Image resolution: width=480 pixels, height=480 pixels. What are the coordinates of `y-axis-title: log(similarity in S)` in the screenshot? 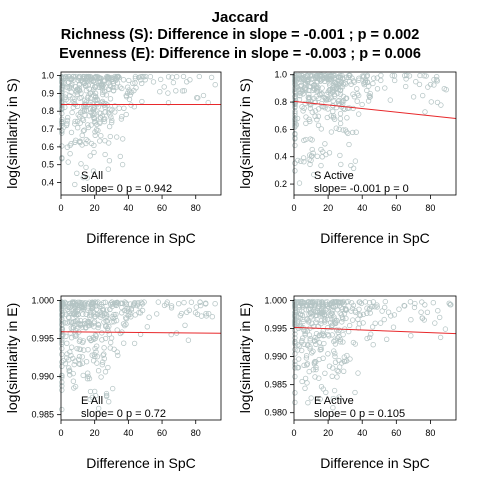 It's located at (245, 133).